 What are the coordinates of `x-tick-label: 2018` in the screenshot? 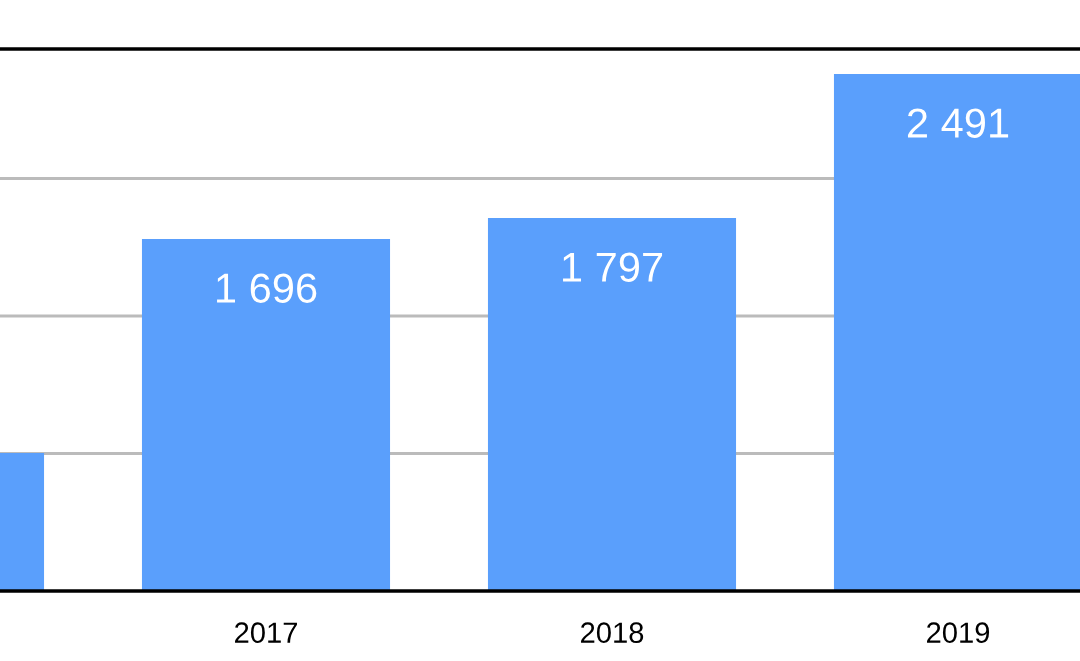 It's located at (612, 632).